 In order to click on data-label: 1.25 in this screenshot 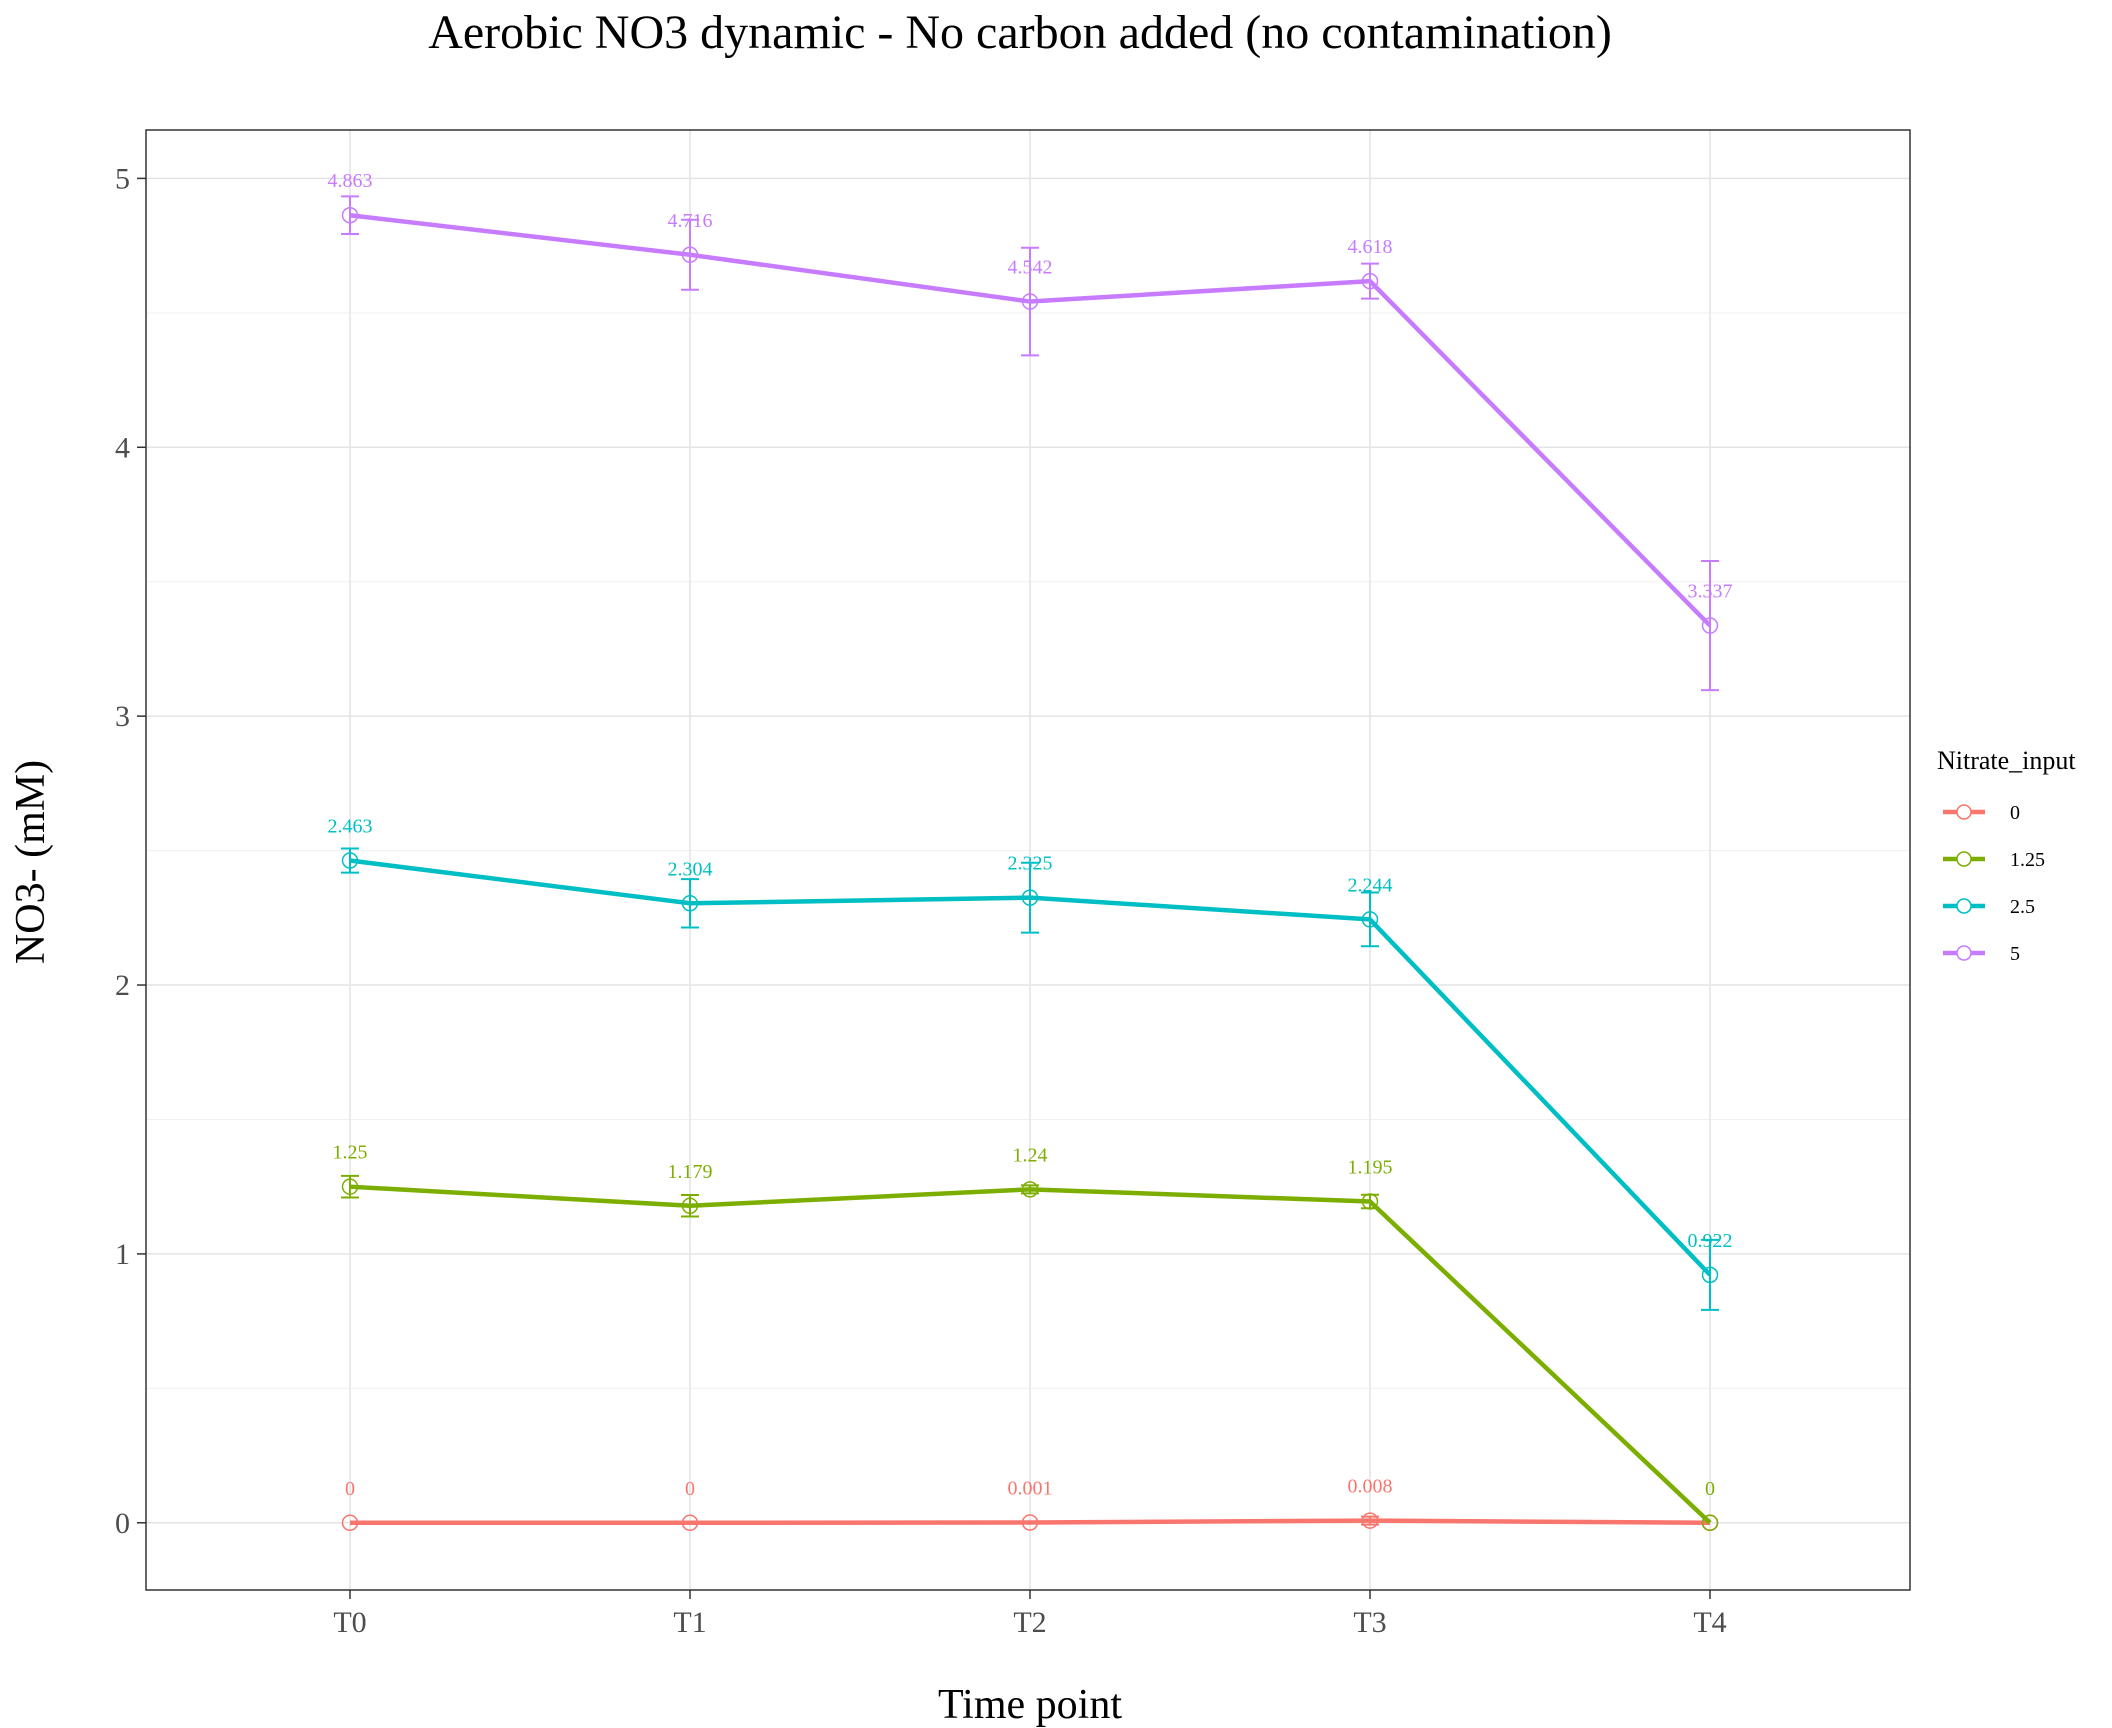, I will do `click(350, 1153)`.